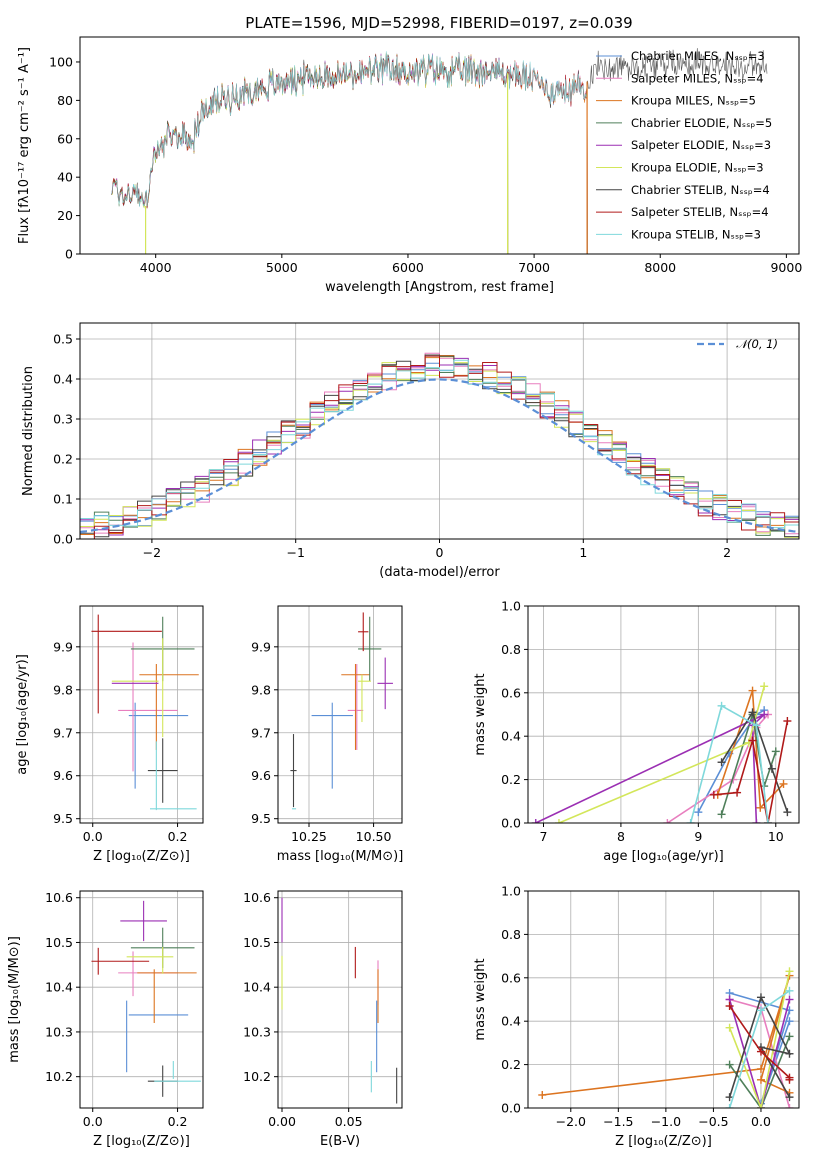  I want to click on x-tick-label: −2.0, so click(571, 1121).